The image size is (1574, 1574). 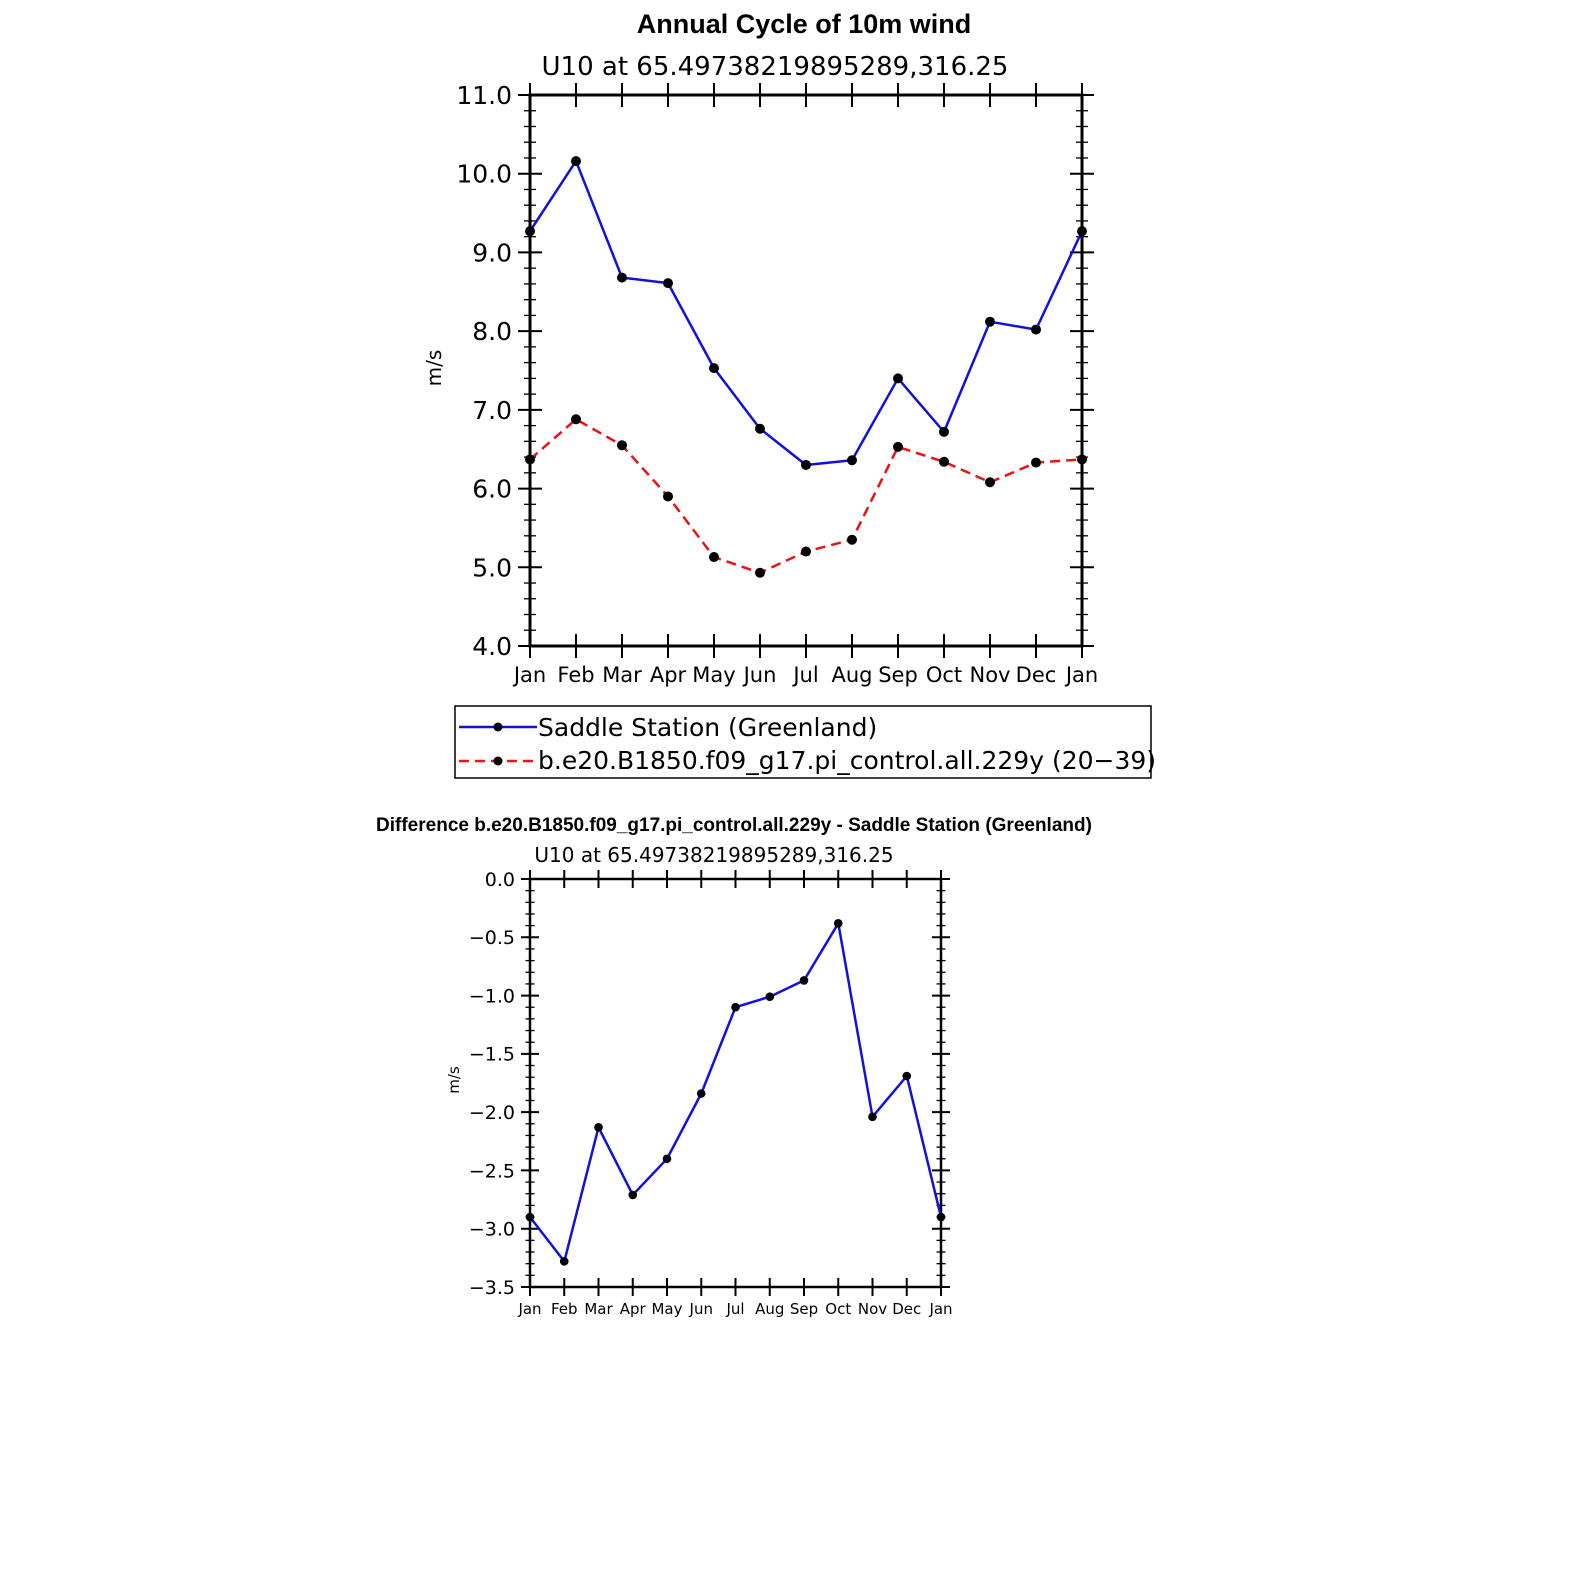 What do you see at coordinates (492, 1055) in the screenshot?
I see `y-tick-label: −1.5` at bounding box center [492, 1055].